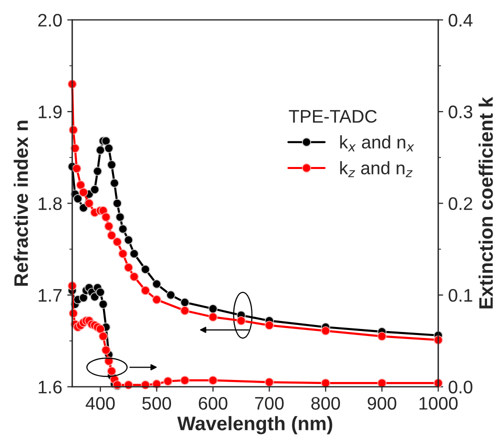  What do you see at coordinates (254, 425) in the screenshot?
I see `x-axis-title: Wavelength (nm)` at bounding box center [254, 425].